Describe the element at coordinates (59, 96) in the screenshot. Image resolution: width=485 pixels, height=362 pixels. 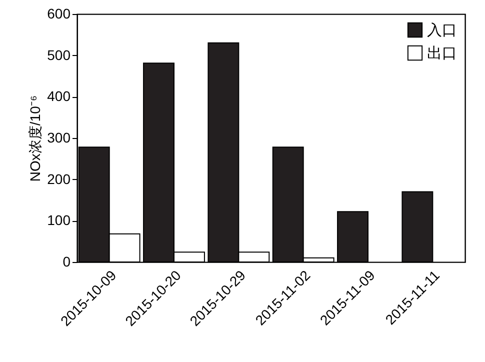
I see `y-tick-label: 400` at that location.